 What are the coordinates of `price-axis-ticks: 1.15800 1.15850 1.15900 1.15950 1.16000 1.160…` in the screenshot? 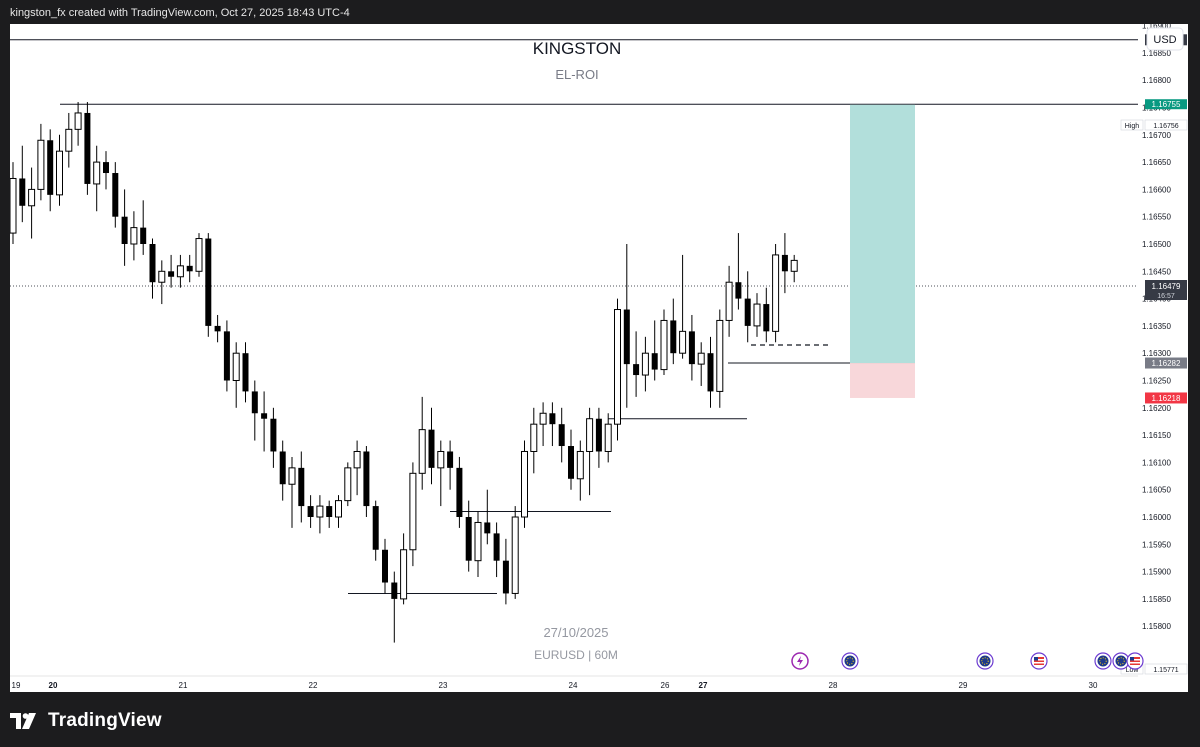 It's located at (1156, 327).